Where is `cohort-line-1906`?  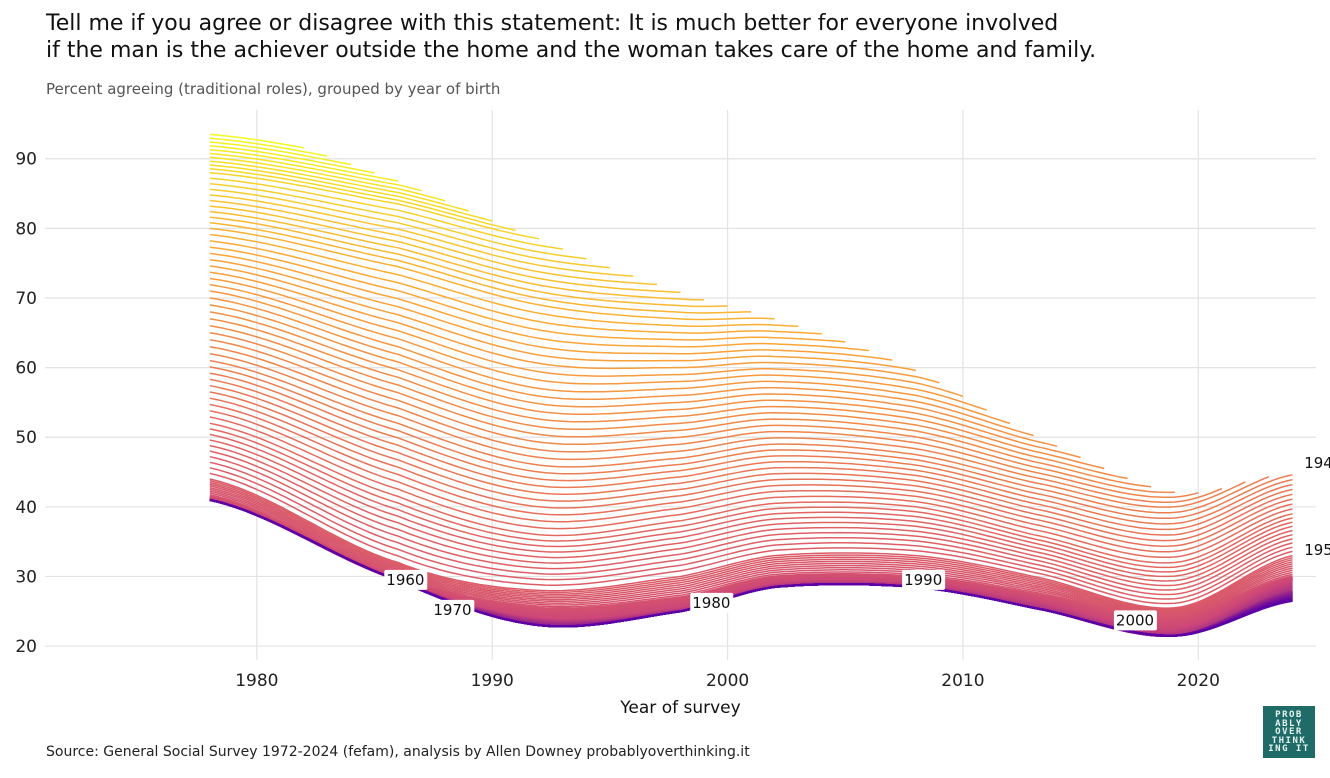
cohort-line-1906 is located at coordinates (445, 249).